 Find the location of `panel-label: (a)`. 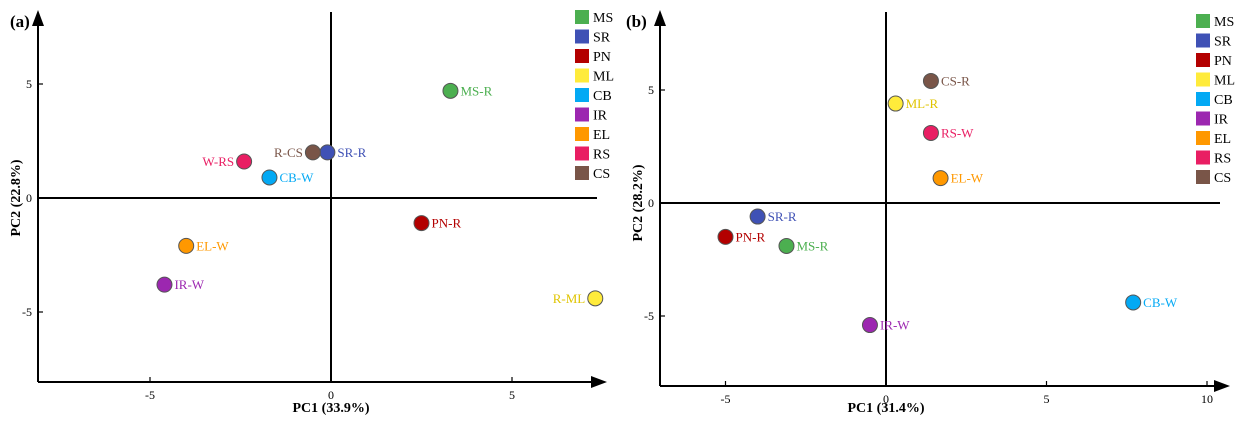

panel-label: (a) is located at coordinates (20, 21).